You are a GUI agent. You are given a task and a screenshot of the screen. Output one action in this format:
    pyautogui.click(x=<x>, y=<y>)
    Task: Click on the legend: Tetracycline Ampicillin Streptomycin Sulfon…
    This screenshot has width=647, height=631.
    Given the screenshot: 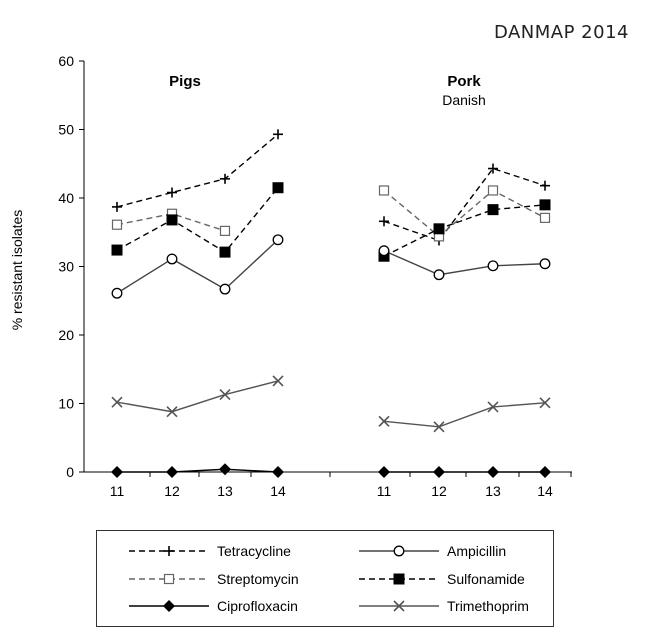 What is the action you would take?
    pyautogui.click(x=325, y=578)
    